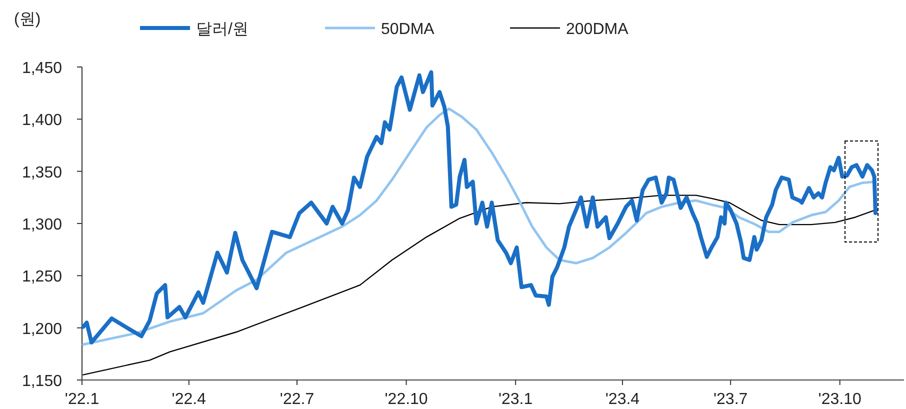 This screenshot has width=906, height=409. Describe the element at coordinates (597, 29) in the screenshot. I see `legend-label: 200DMA` at that location.